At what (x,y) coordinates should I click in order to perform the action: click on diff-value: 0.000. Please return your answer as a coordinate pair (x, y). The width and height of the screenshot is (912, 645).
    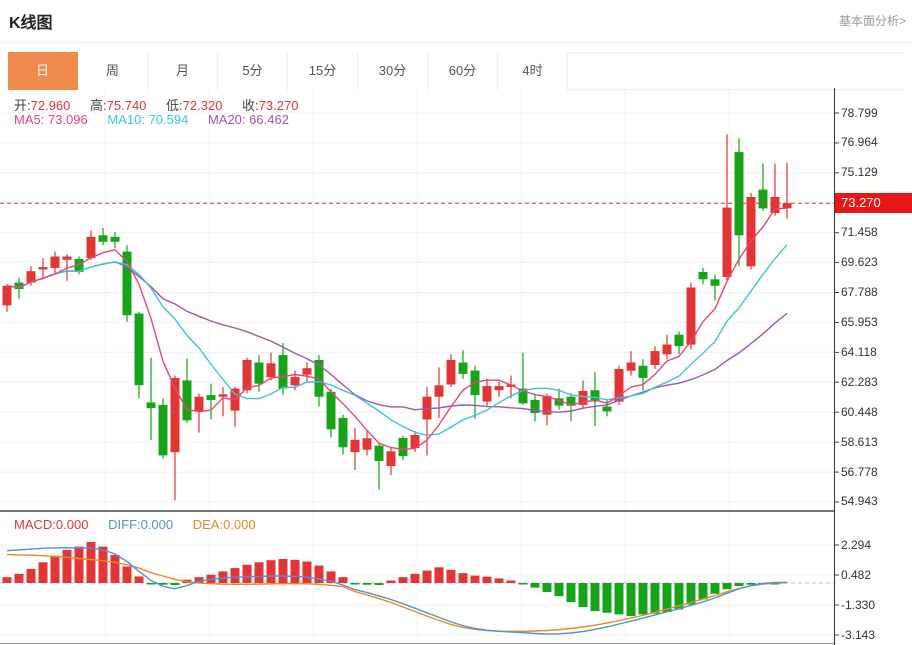
    Looking at the image, I should click on (157, 524).